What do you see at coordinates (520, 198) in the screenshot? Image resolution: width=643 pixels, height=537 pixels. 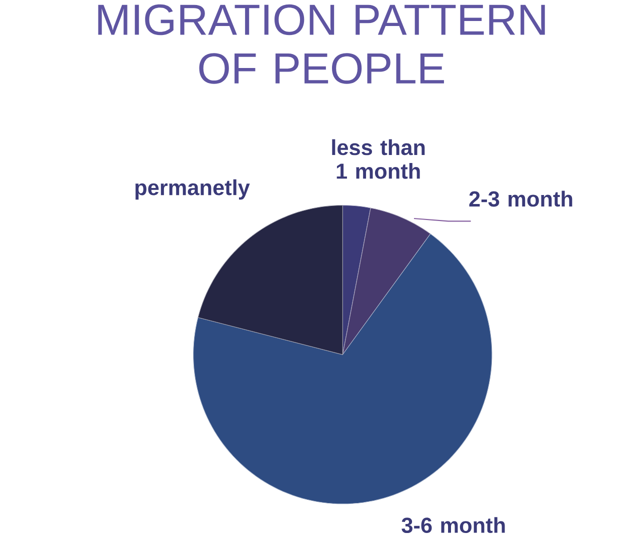 I see `slice-label: 2-3 month` at bounding box center [520, 198].